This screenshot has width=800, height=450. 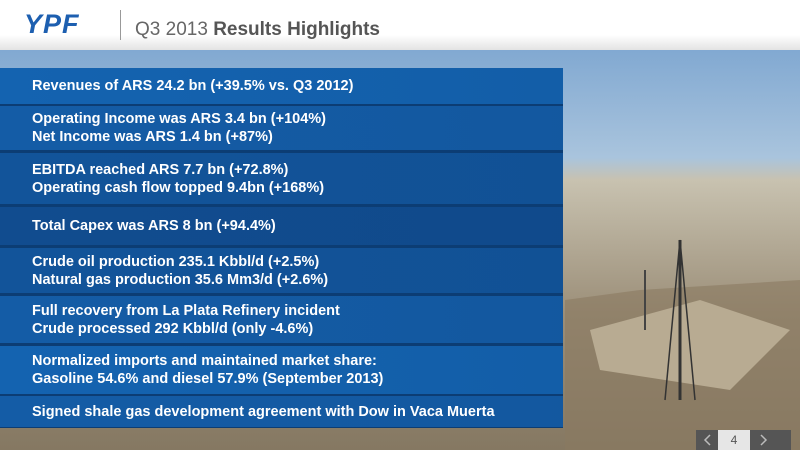 What do you see at coordinates (120, 25) in the screenshot?
I see `separator` at bounding box center [120, 25].